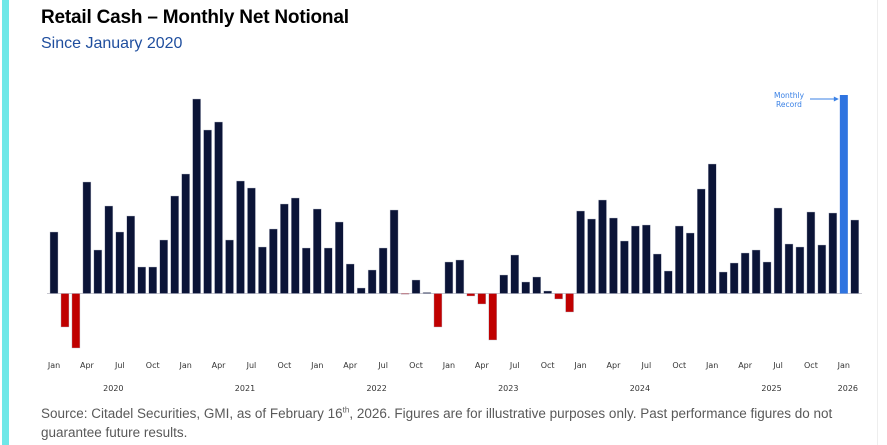  Describe the element at coordinates (185, 233) in the screenshot. I see `bar-jan-2021` at that location.